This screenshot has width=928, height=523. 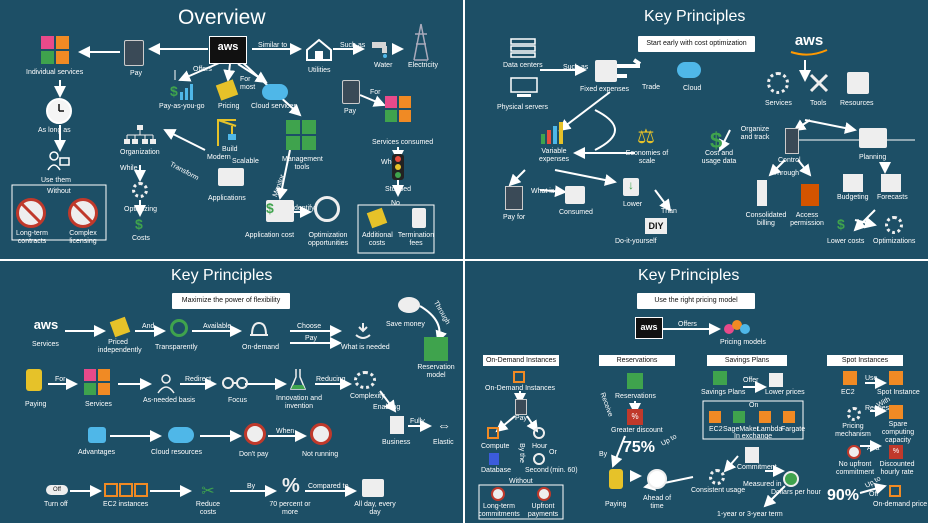 What do you see at coordinates (521, 453) in the screenshot?
I see `by-the-label: By the` at bounding box center [521, 453].